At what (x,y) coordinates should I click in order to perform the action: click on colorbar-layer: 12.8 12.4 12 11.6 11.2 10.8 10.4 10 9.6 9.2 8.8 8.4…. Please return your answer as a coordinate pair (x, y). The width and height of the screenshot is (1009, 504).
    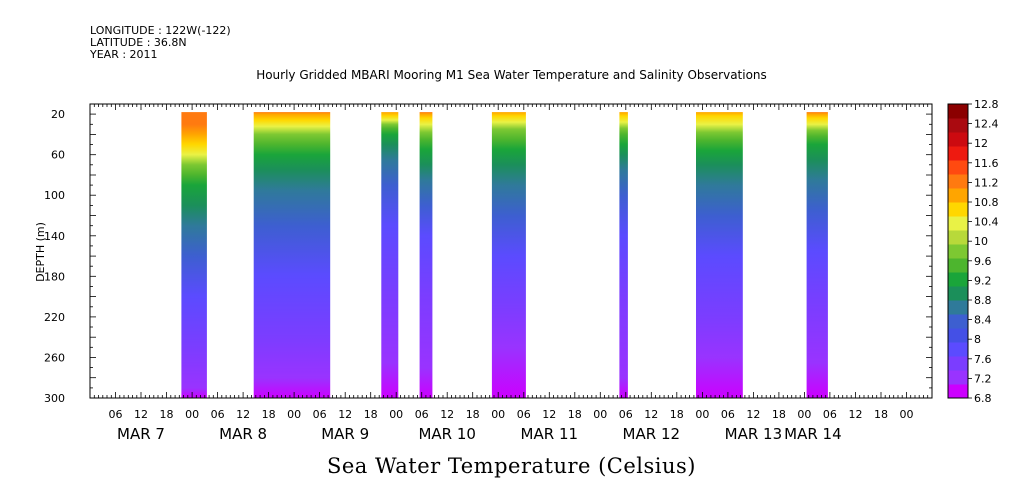
    Looking at the image, I should click on (973, 251).